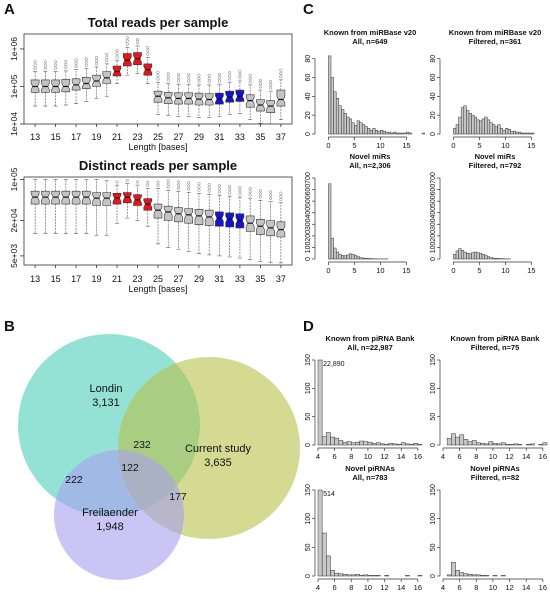  I want to click on x-tick-label: 21, so click(117, 279).